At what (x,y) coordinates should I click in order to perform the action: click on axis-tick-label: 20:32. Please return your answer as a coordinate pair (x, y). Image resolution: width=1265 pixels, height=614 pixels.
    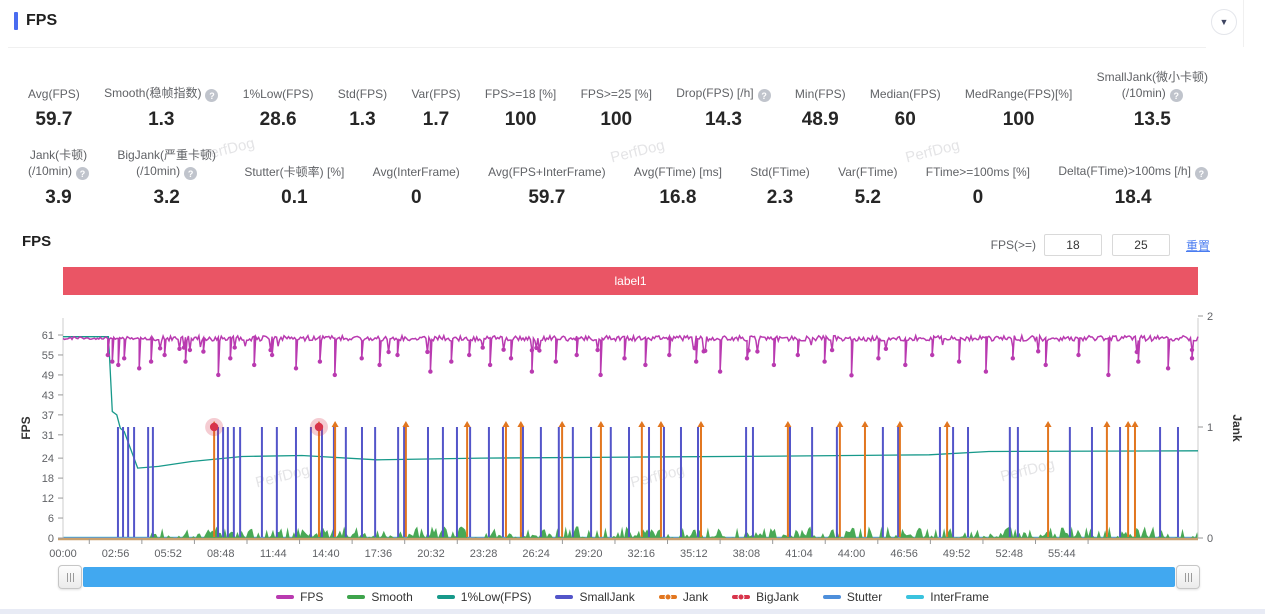
    Looking at the image, I should click on (431, 554).